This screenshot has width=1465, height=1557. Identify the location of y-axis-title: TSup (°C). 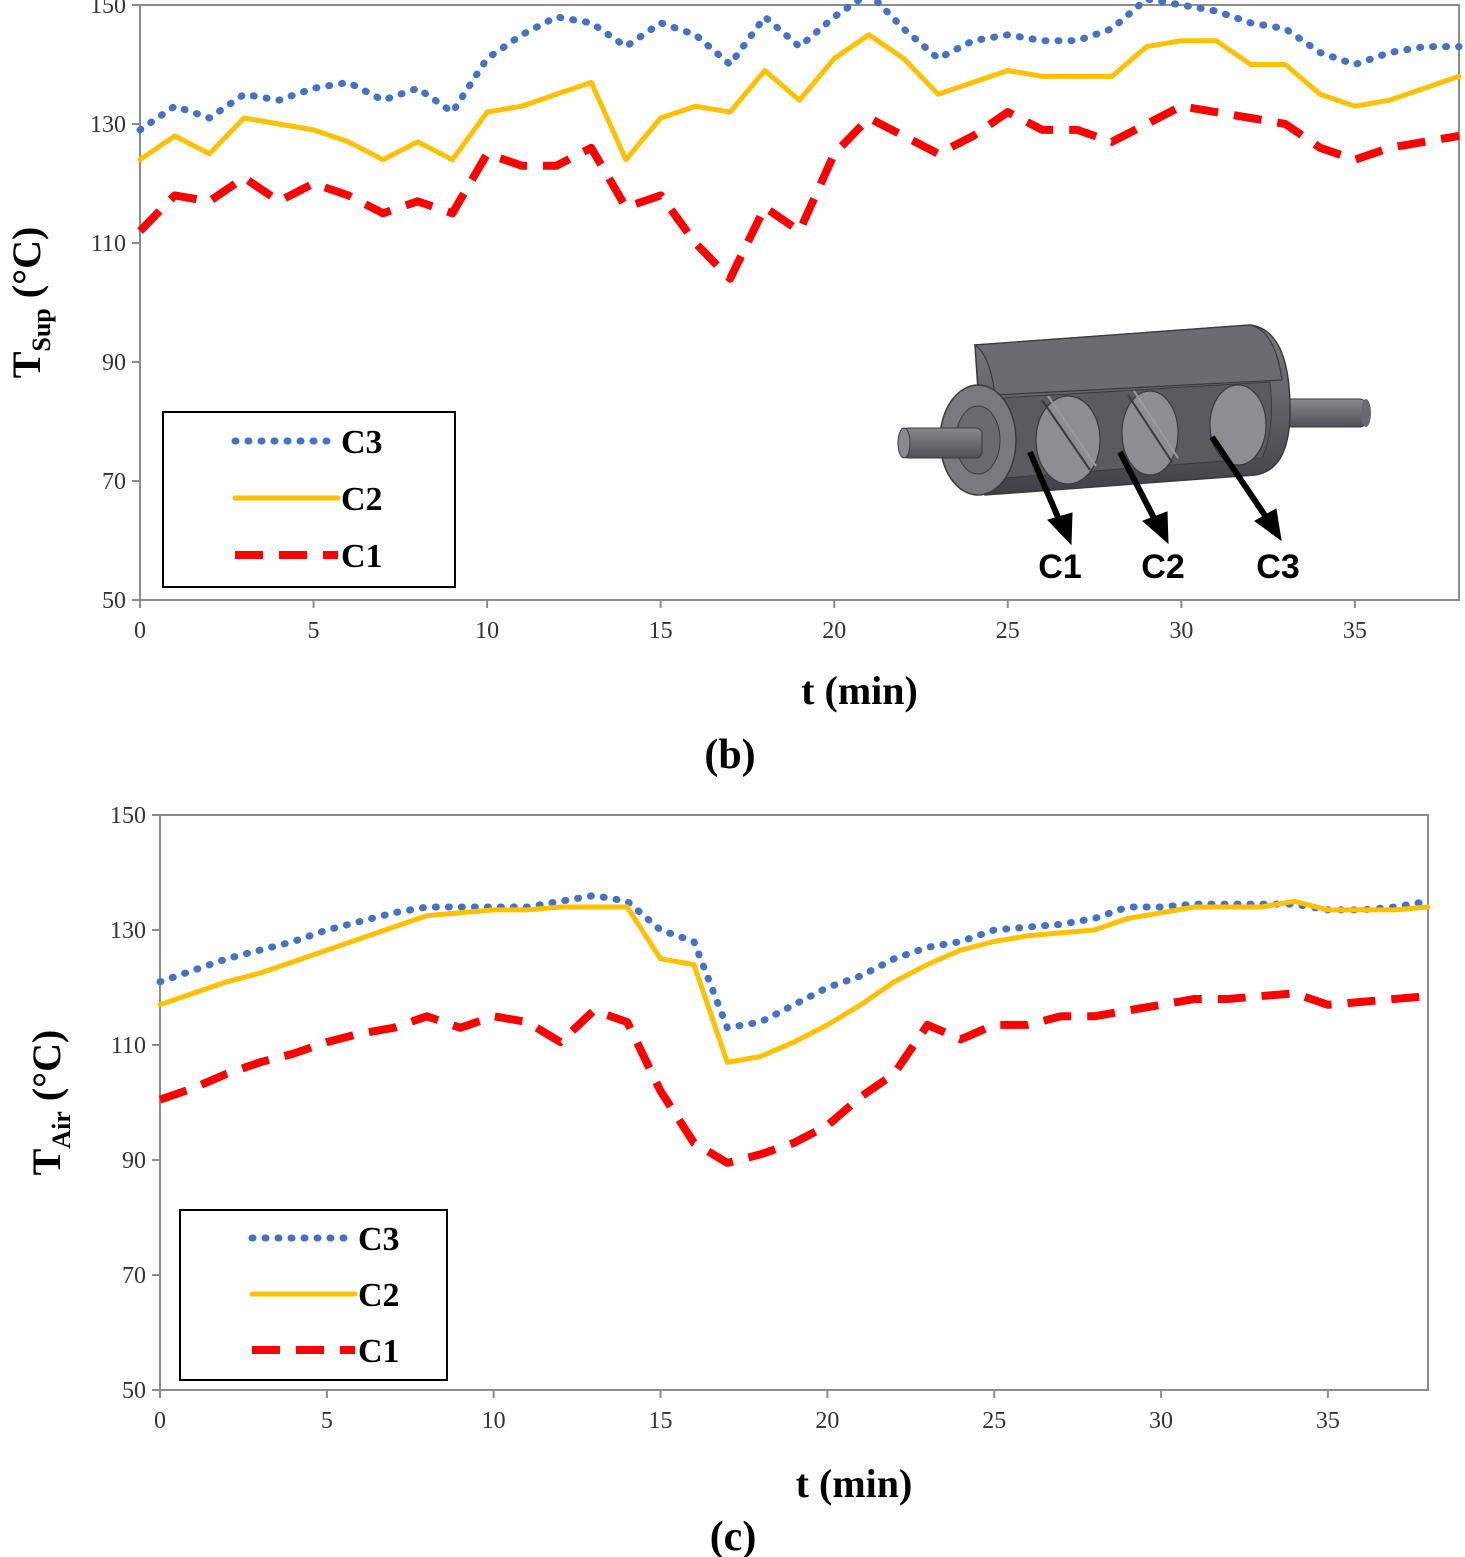
(30, 303).